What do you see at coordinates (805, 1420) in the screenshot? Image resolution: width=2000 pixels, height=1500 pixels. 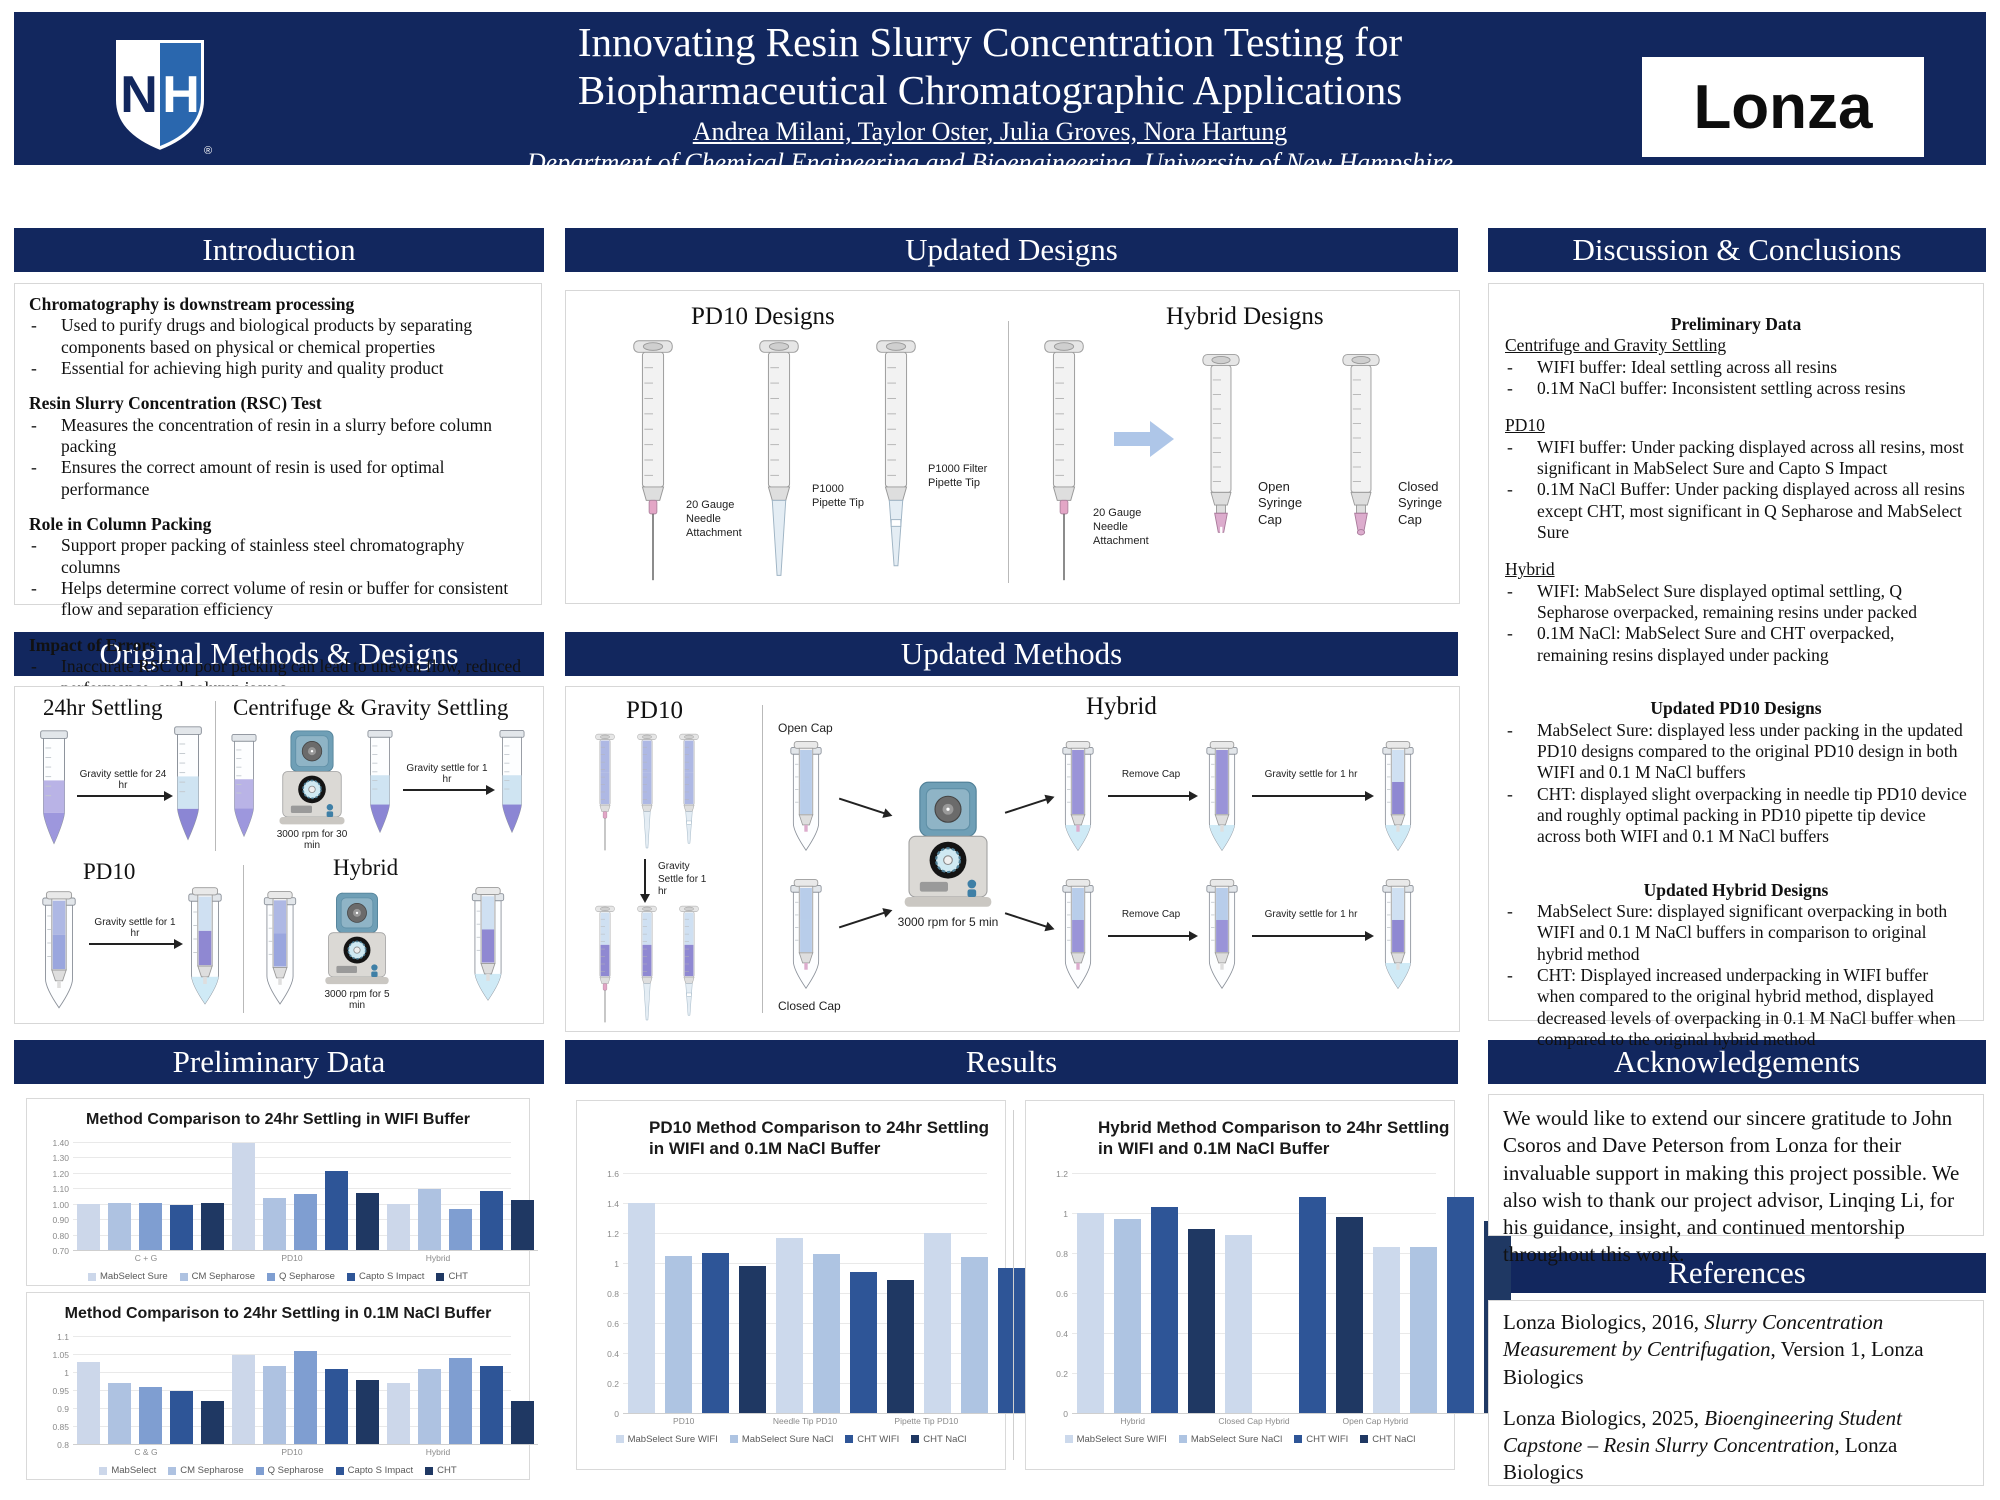 I see `x-axis-label: Needle Tip PD10` at bounding box center [805, 1420].